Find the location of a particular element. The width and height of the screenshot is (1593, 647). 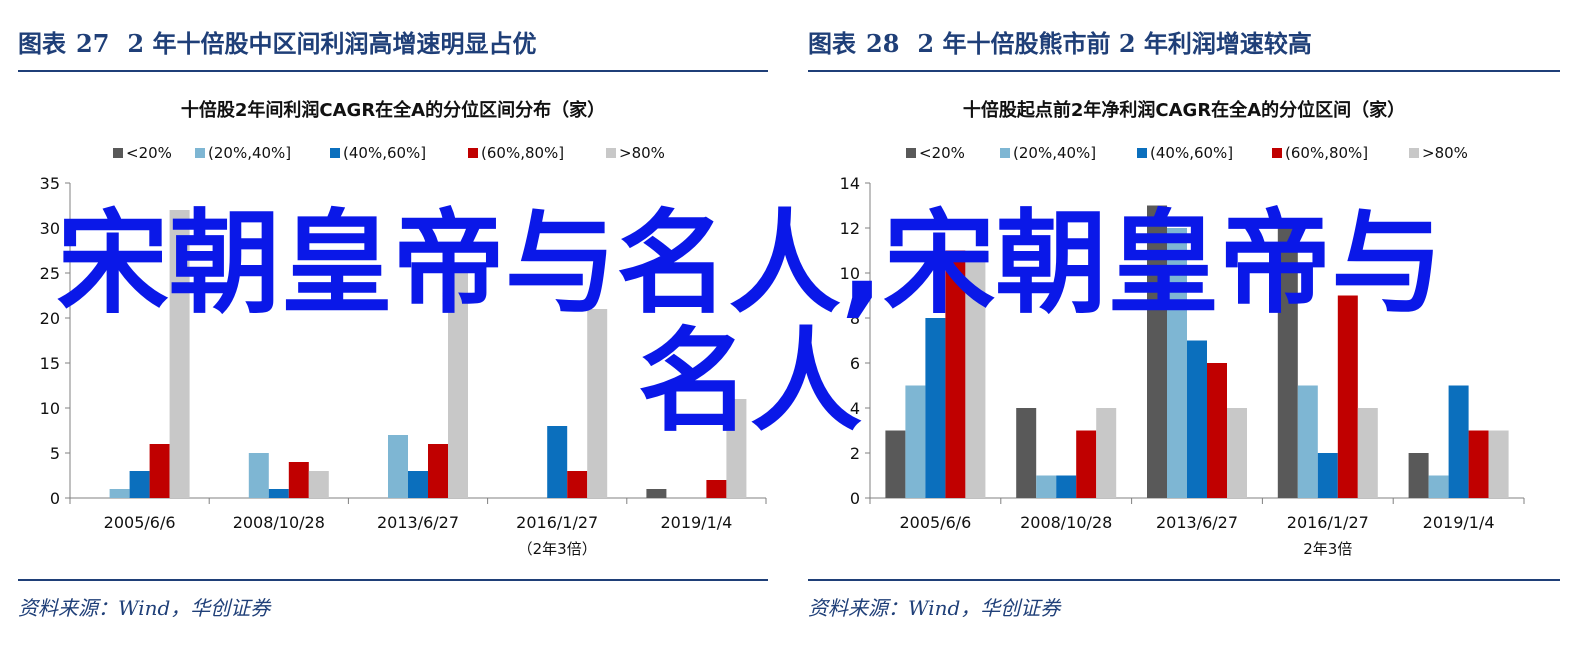

y-tick-label: 8 is located at coordinates (855, 318).